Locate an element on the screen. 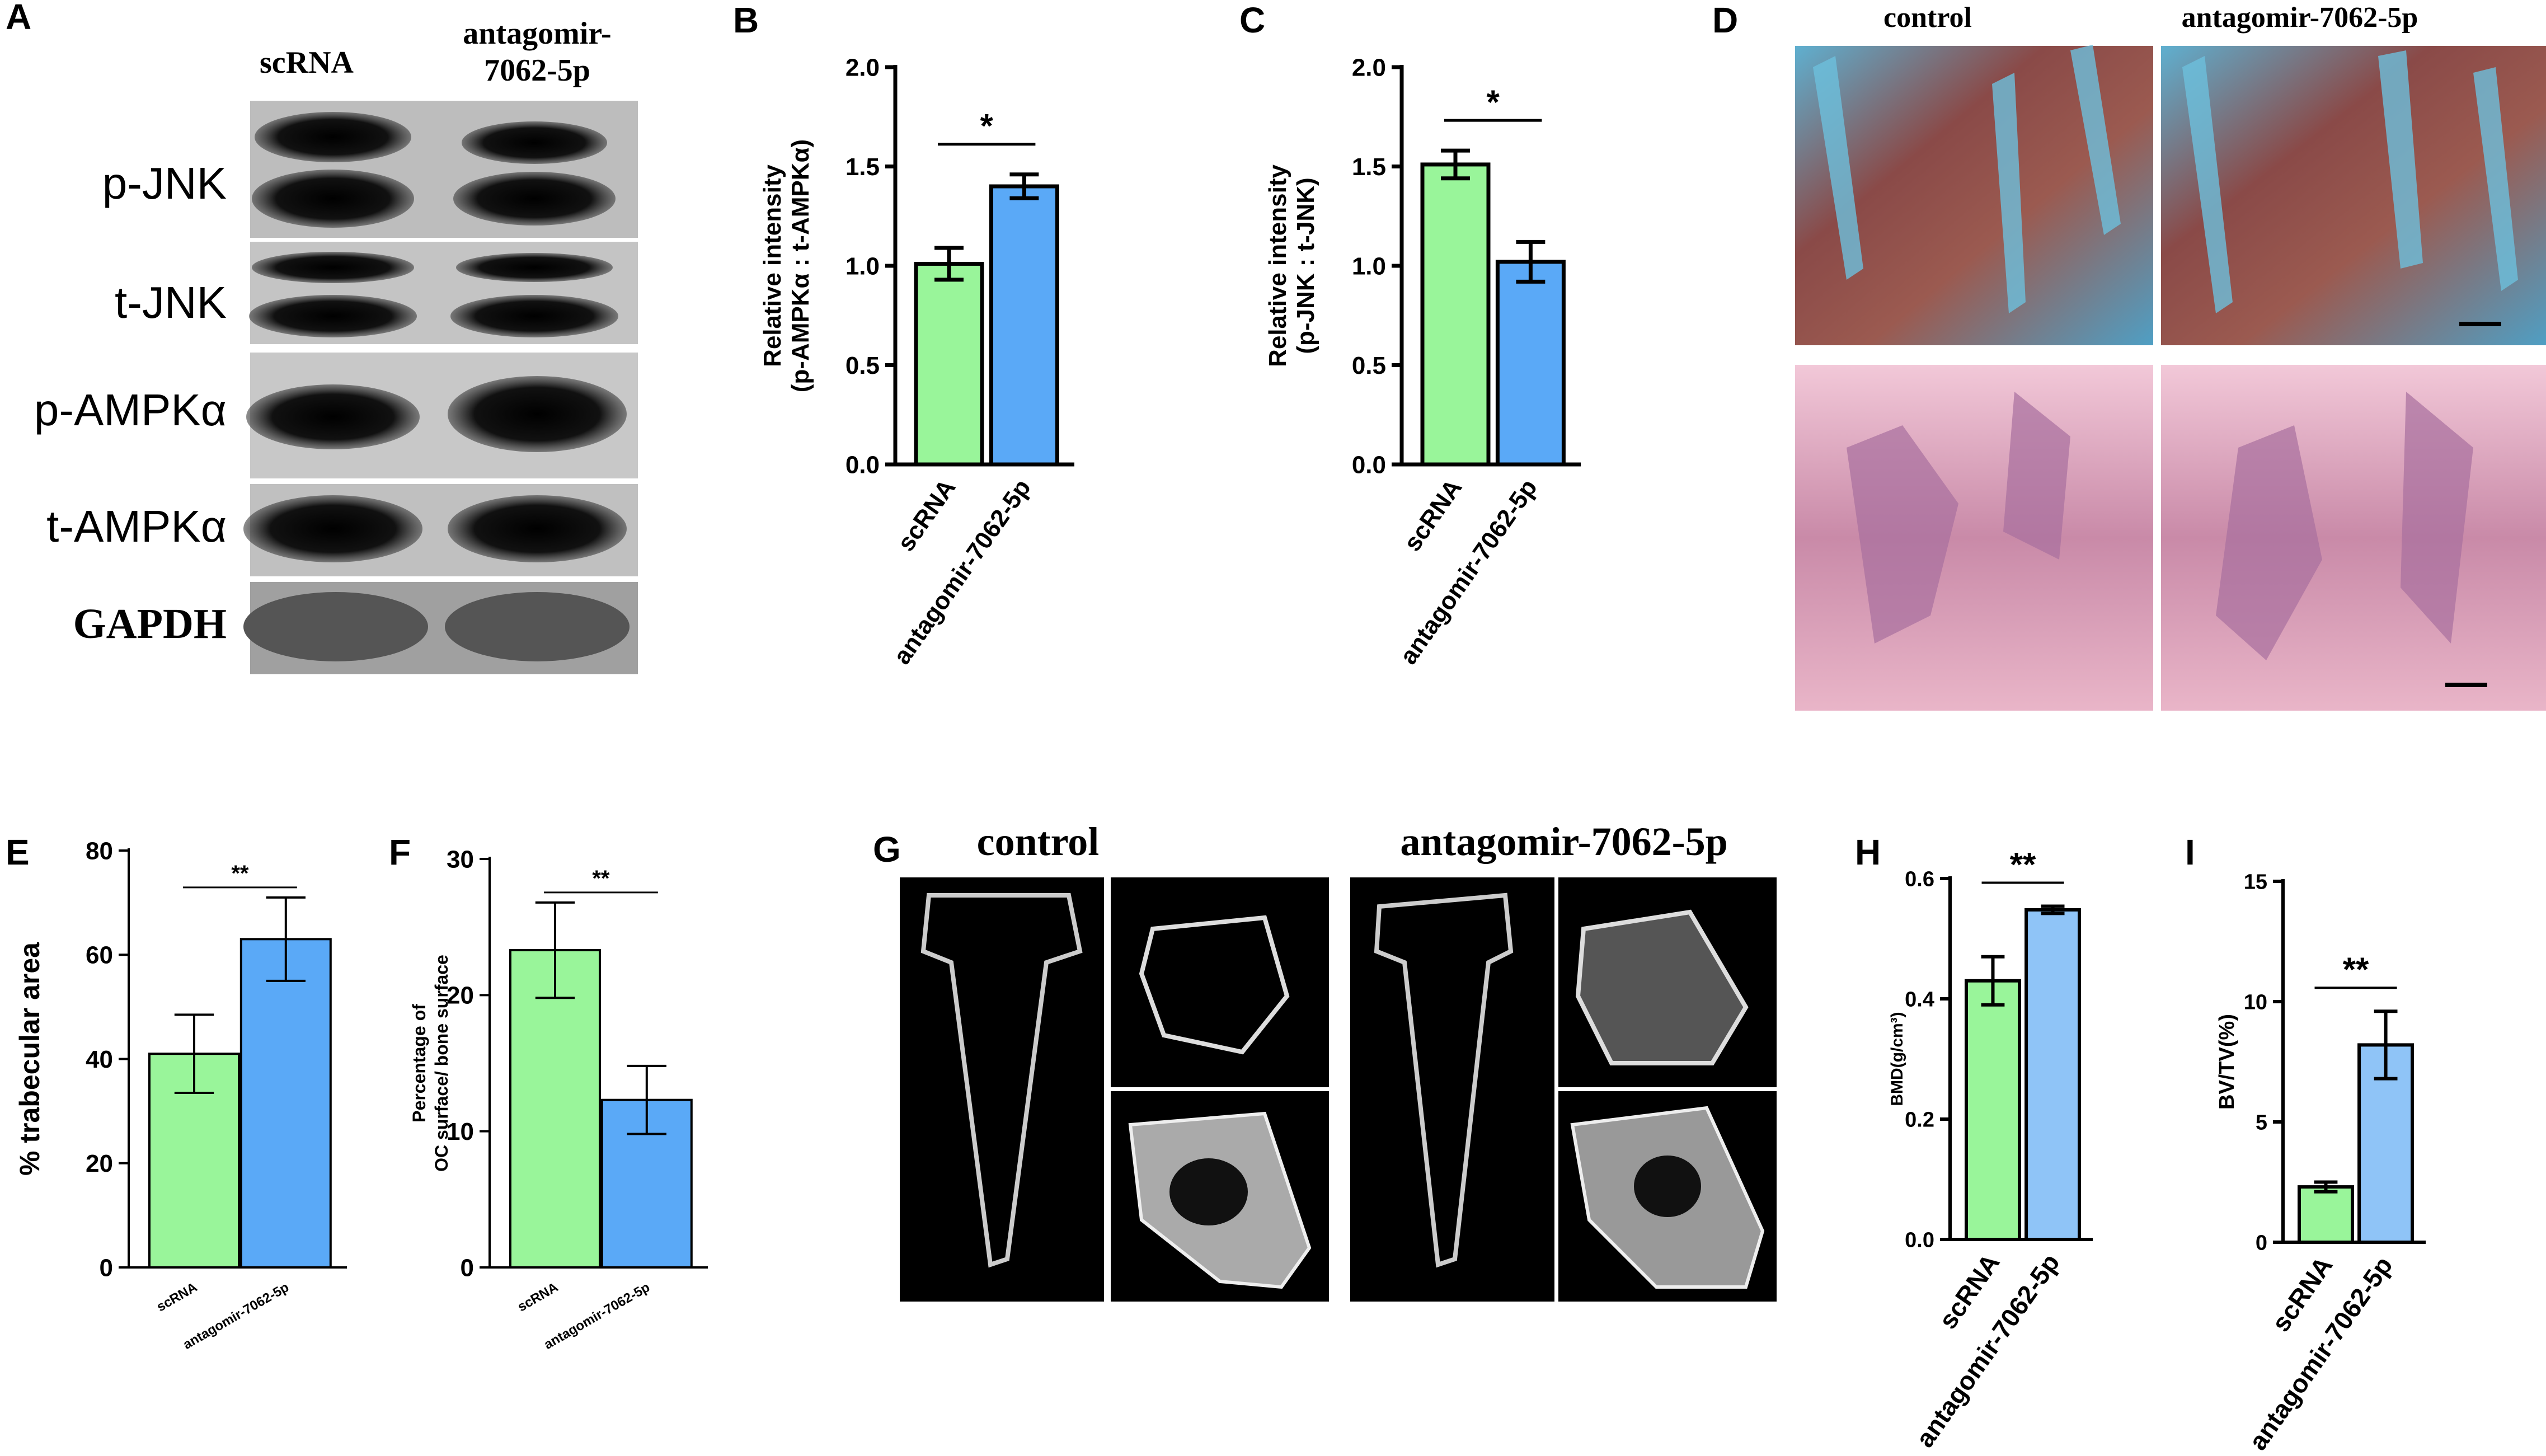 The width and height of the screenshot is (2546, 1456). y-tick-label: 40 is located at coordinates (99, 1059).